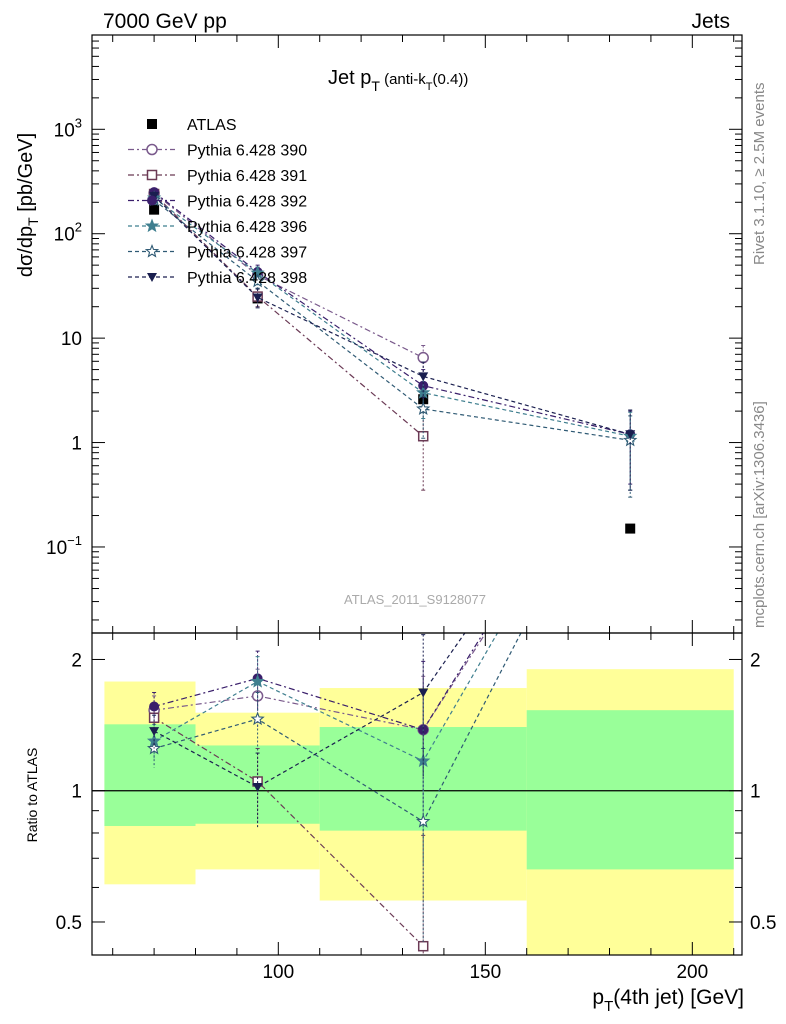 The width and height of the screenshot is (786, 1024). I want to click on main-y-tick-labels: 10⁻¹ 1 10 10² 10³, so click(64, 337).